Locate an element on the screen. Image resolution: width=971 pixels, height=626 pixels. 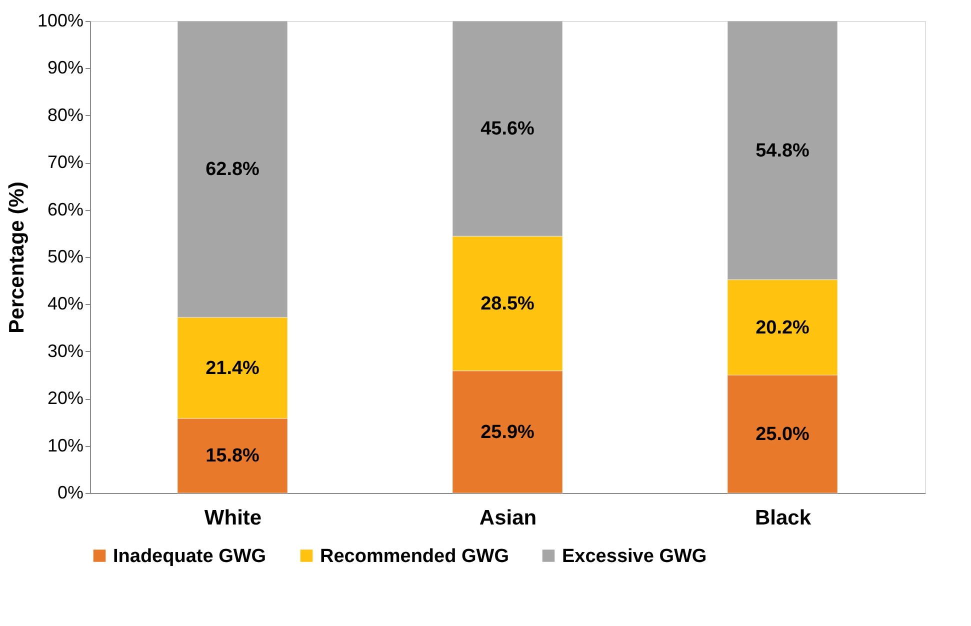
y-tick-label: 0% is located at coordinates (70, 492).